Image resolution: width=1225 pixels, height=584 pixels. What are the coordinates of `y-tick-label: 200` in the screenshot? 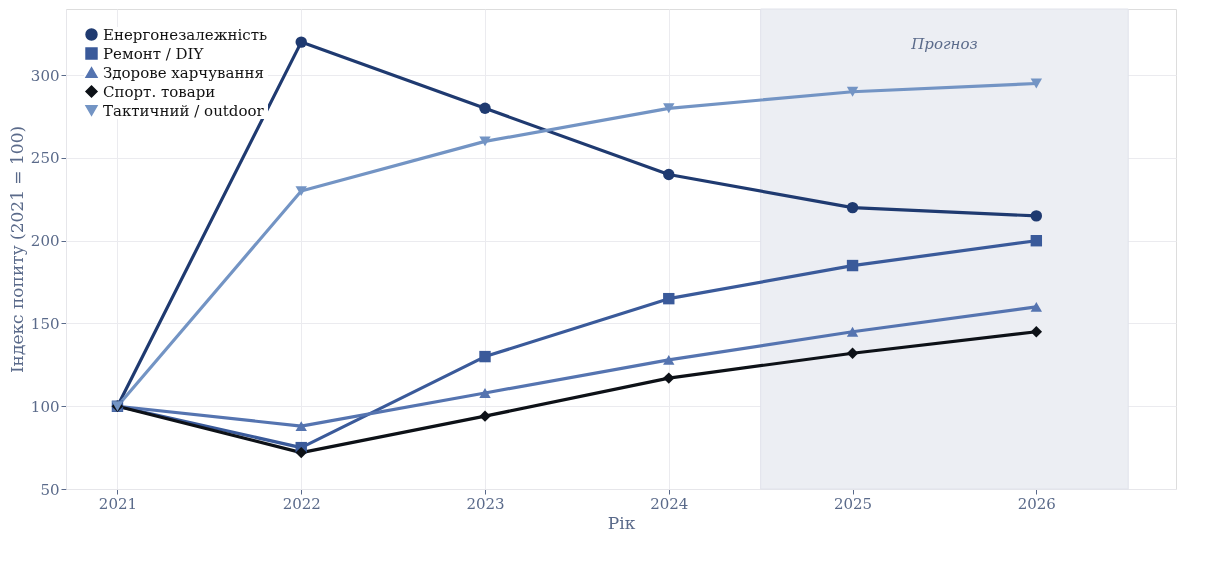 It's located at (45, 241).